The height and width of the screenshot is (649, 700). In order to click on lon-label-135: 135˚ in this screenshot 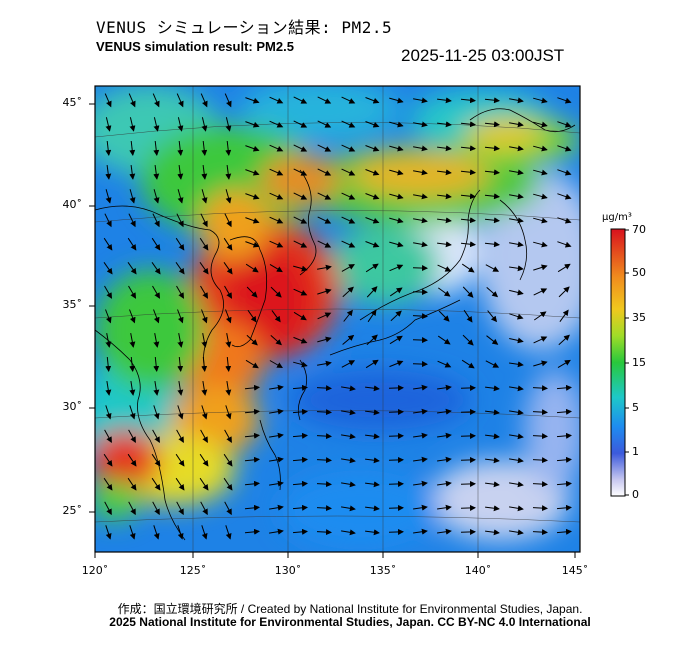, I will do `click(383, 570)`.